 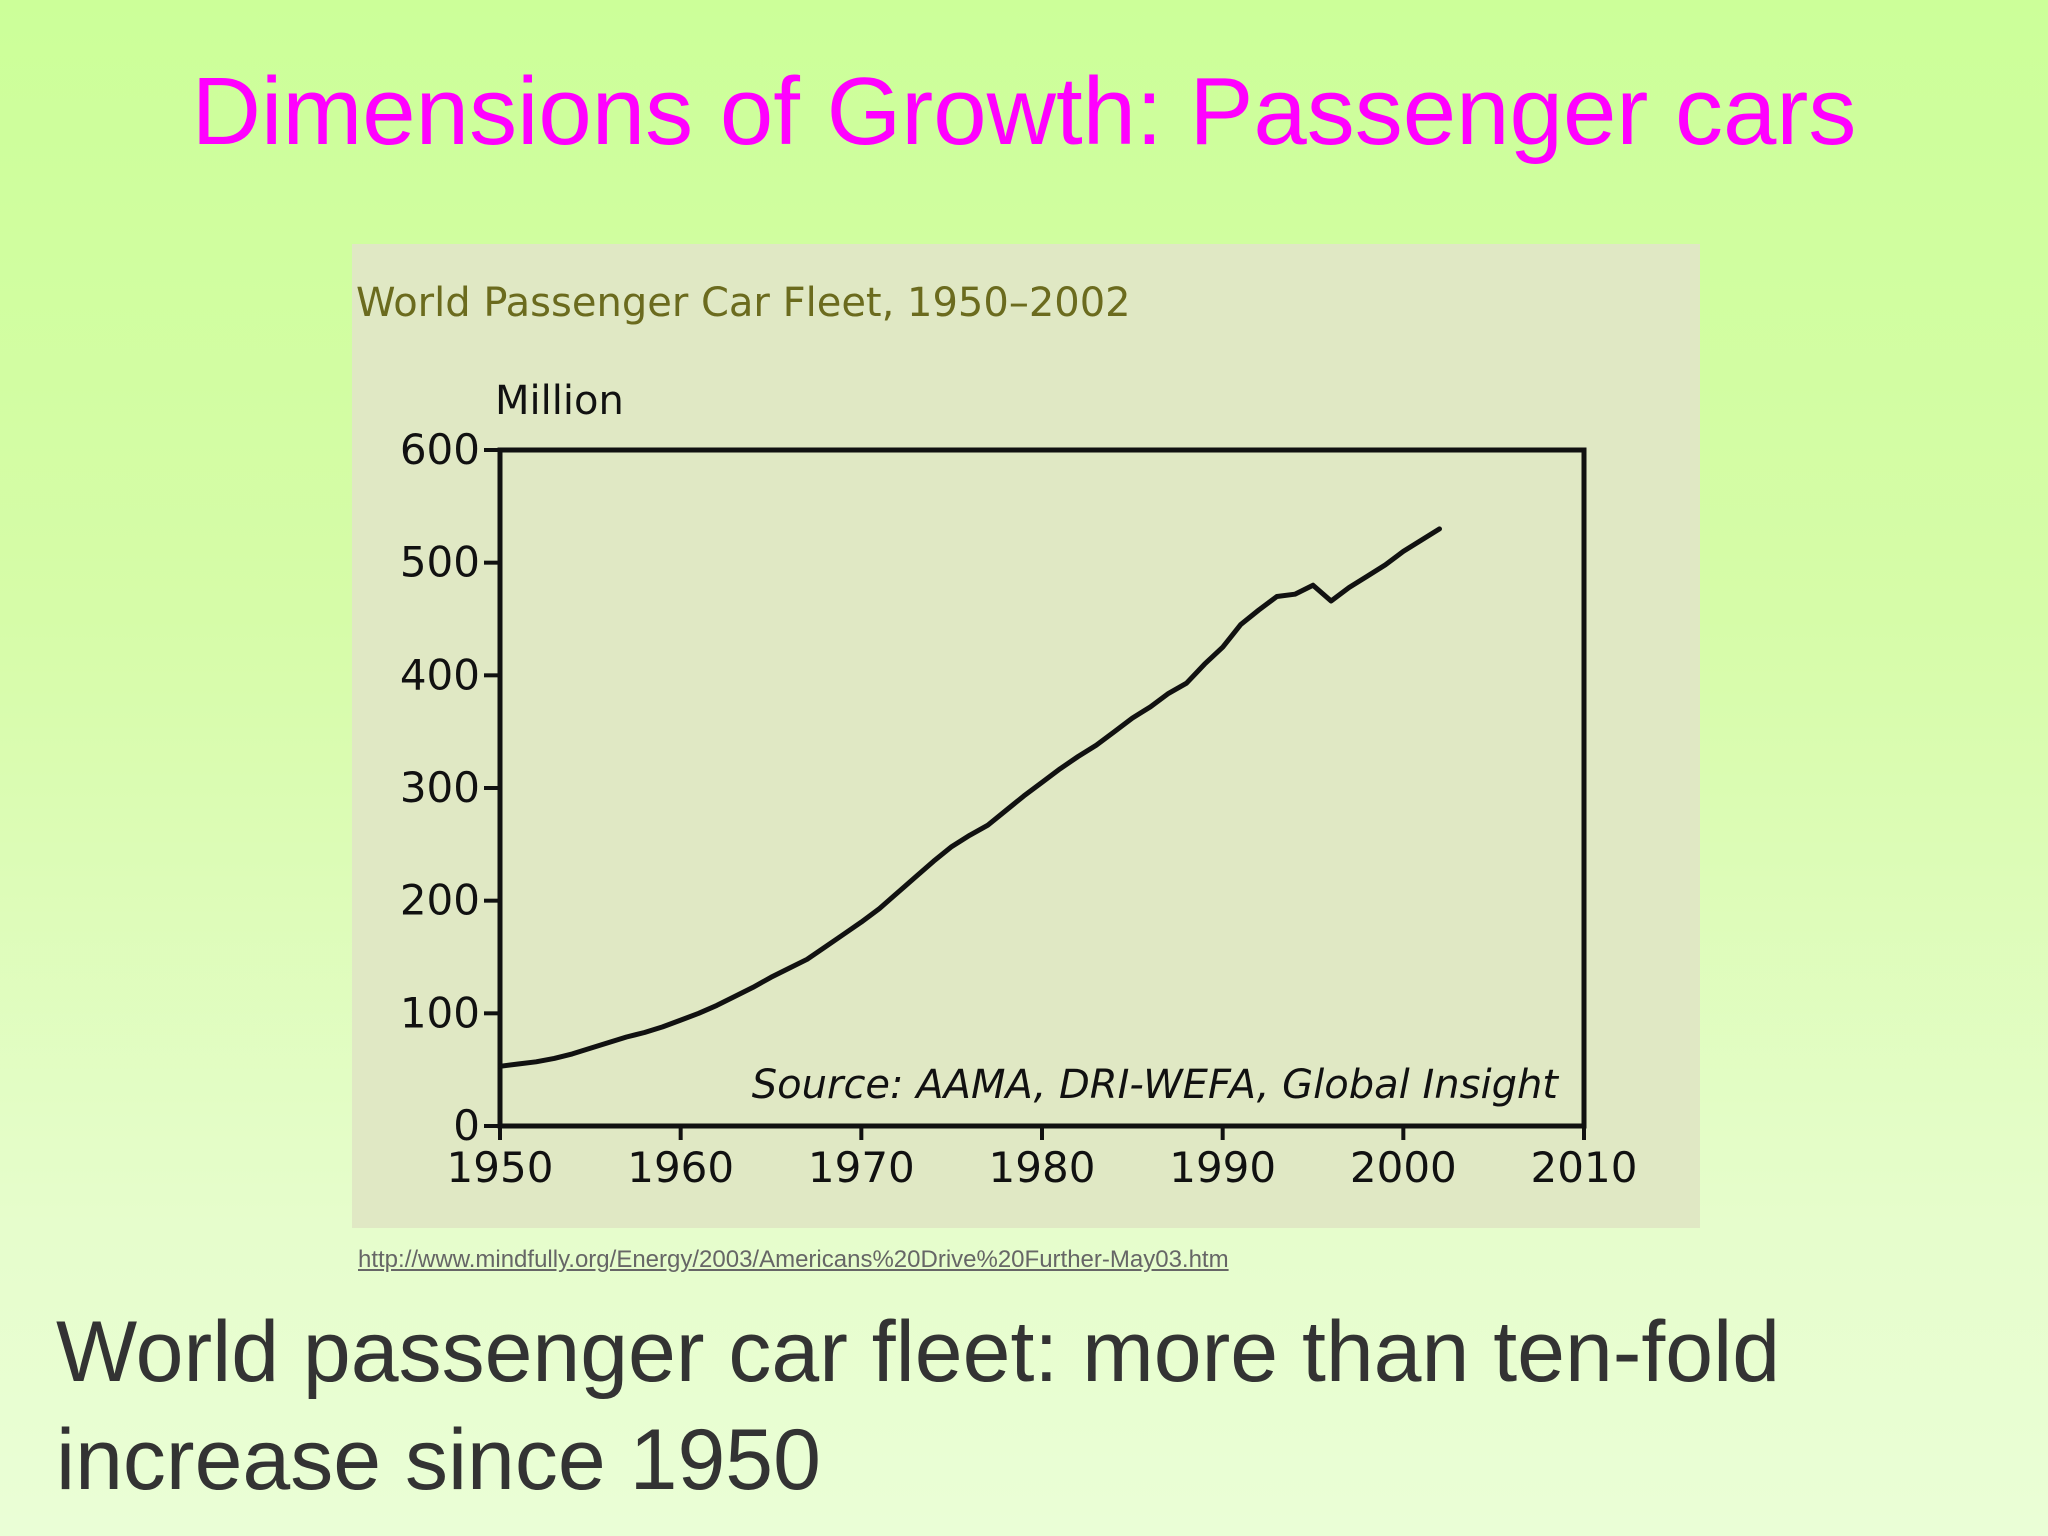 I want to click on y-tick-label: 400, so click(x=440, y=674).